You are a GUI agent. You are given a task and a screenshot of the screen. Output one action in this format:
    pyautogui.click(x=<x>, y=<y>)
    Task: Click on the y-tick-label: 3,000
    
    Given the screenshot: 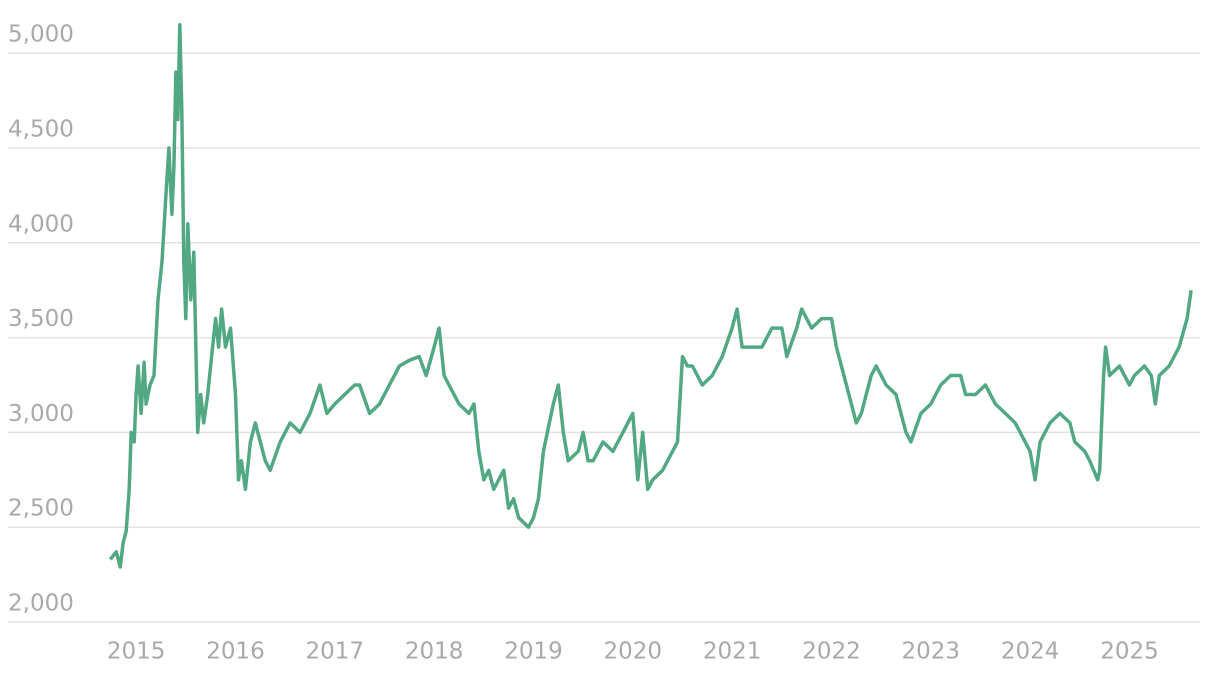 What is the action you would take?
    pyautogui.click(x=41, y=414)
    